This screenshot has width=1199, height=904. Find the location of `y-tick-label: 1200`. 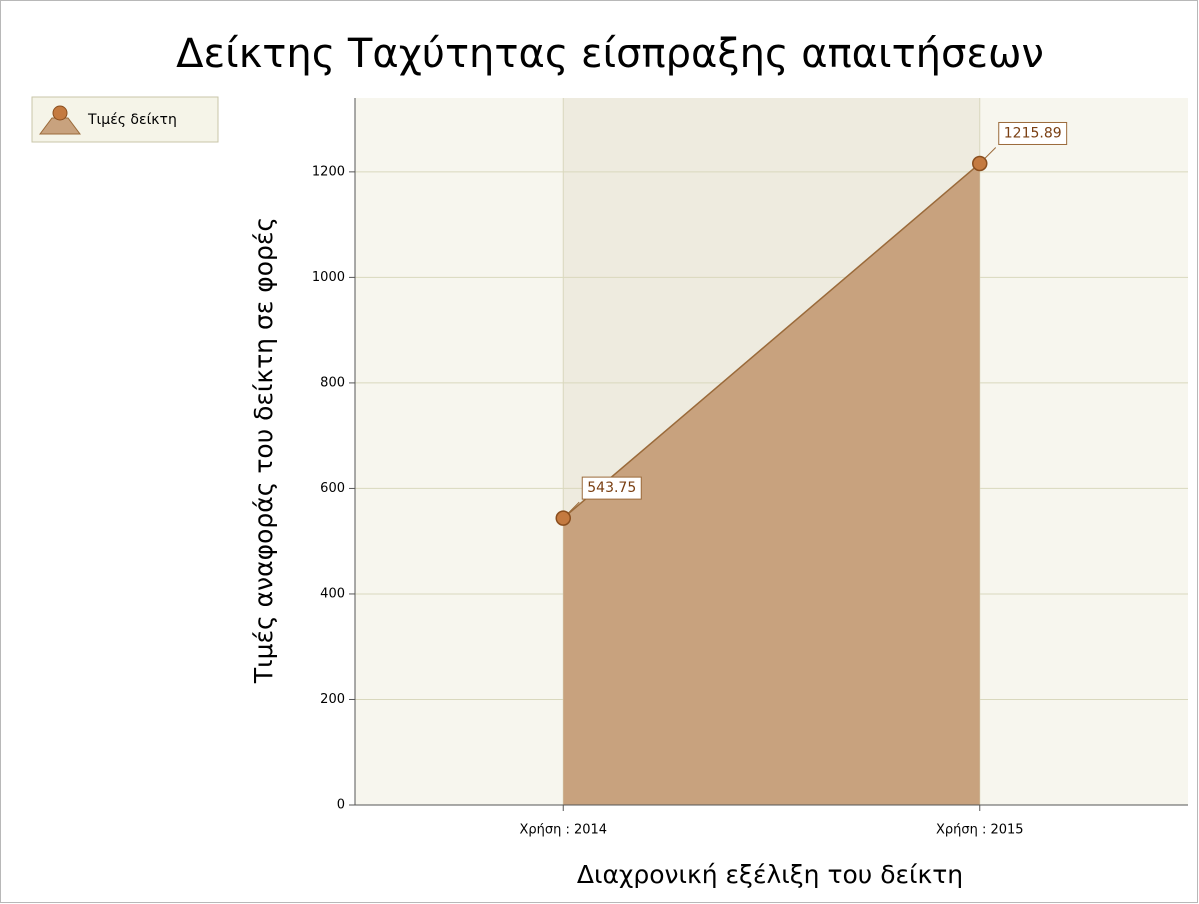

y-tick-label: 1200 is located at coordinates (328, 171).